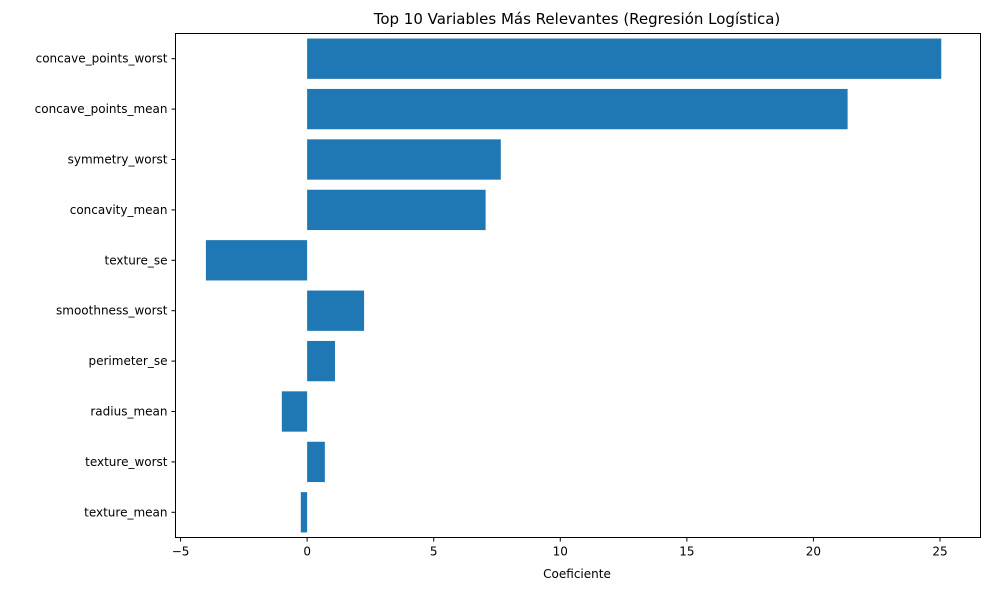 The height and width of the screenshot is (590, 990). I want to click on x-tick-label: 0, so click(307, 552).